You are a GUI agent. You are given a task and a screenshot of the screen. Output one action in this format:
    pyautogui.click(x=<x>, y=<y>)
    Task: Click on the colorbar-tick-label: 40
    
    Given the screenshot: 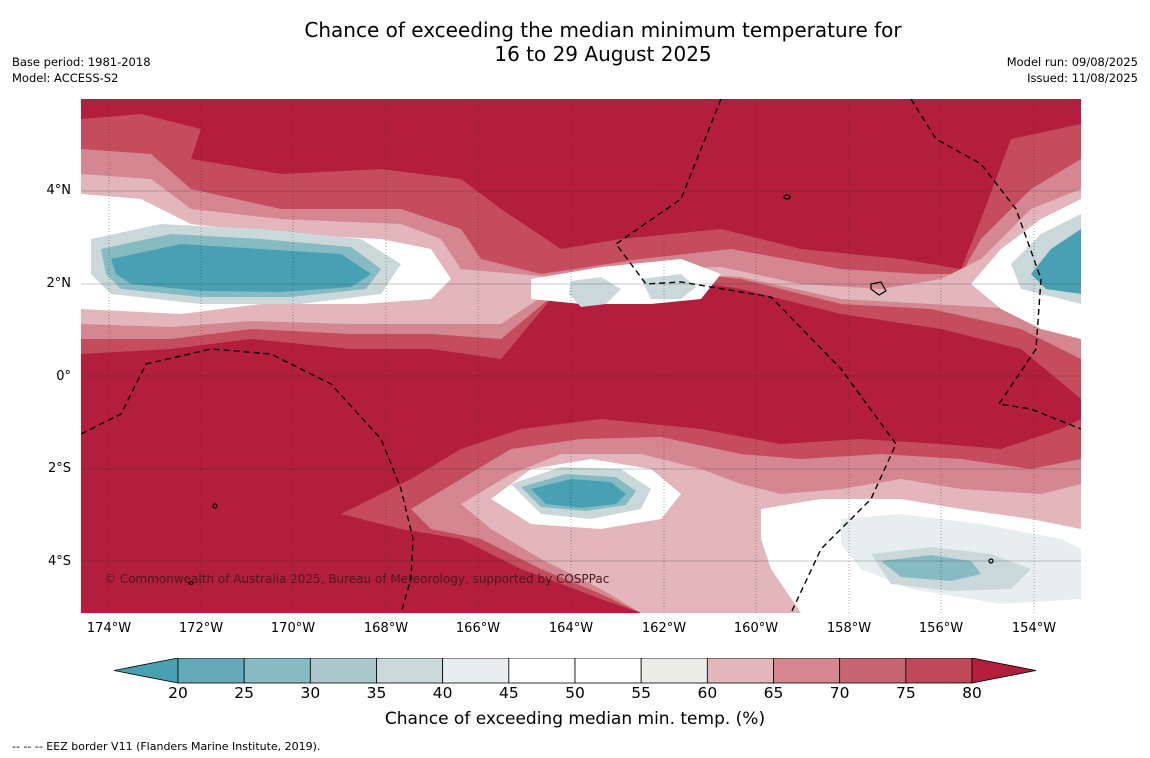 What is the action you would take?
    pyautogui.click(x=442, y=693)
    